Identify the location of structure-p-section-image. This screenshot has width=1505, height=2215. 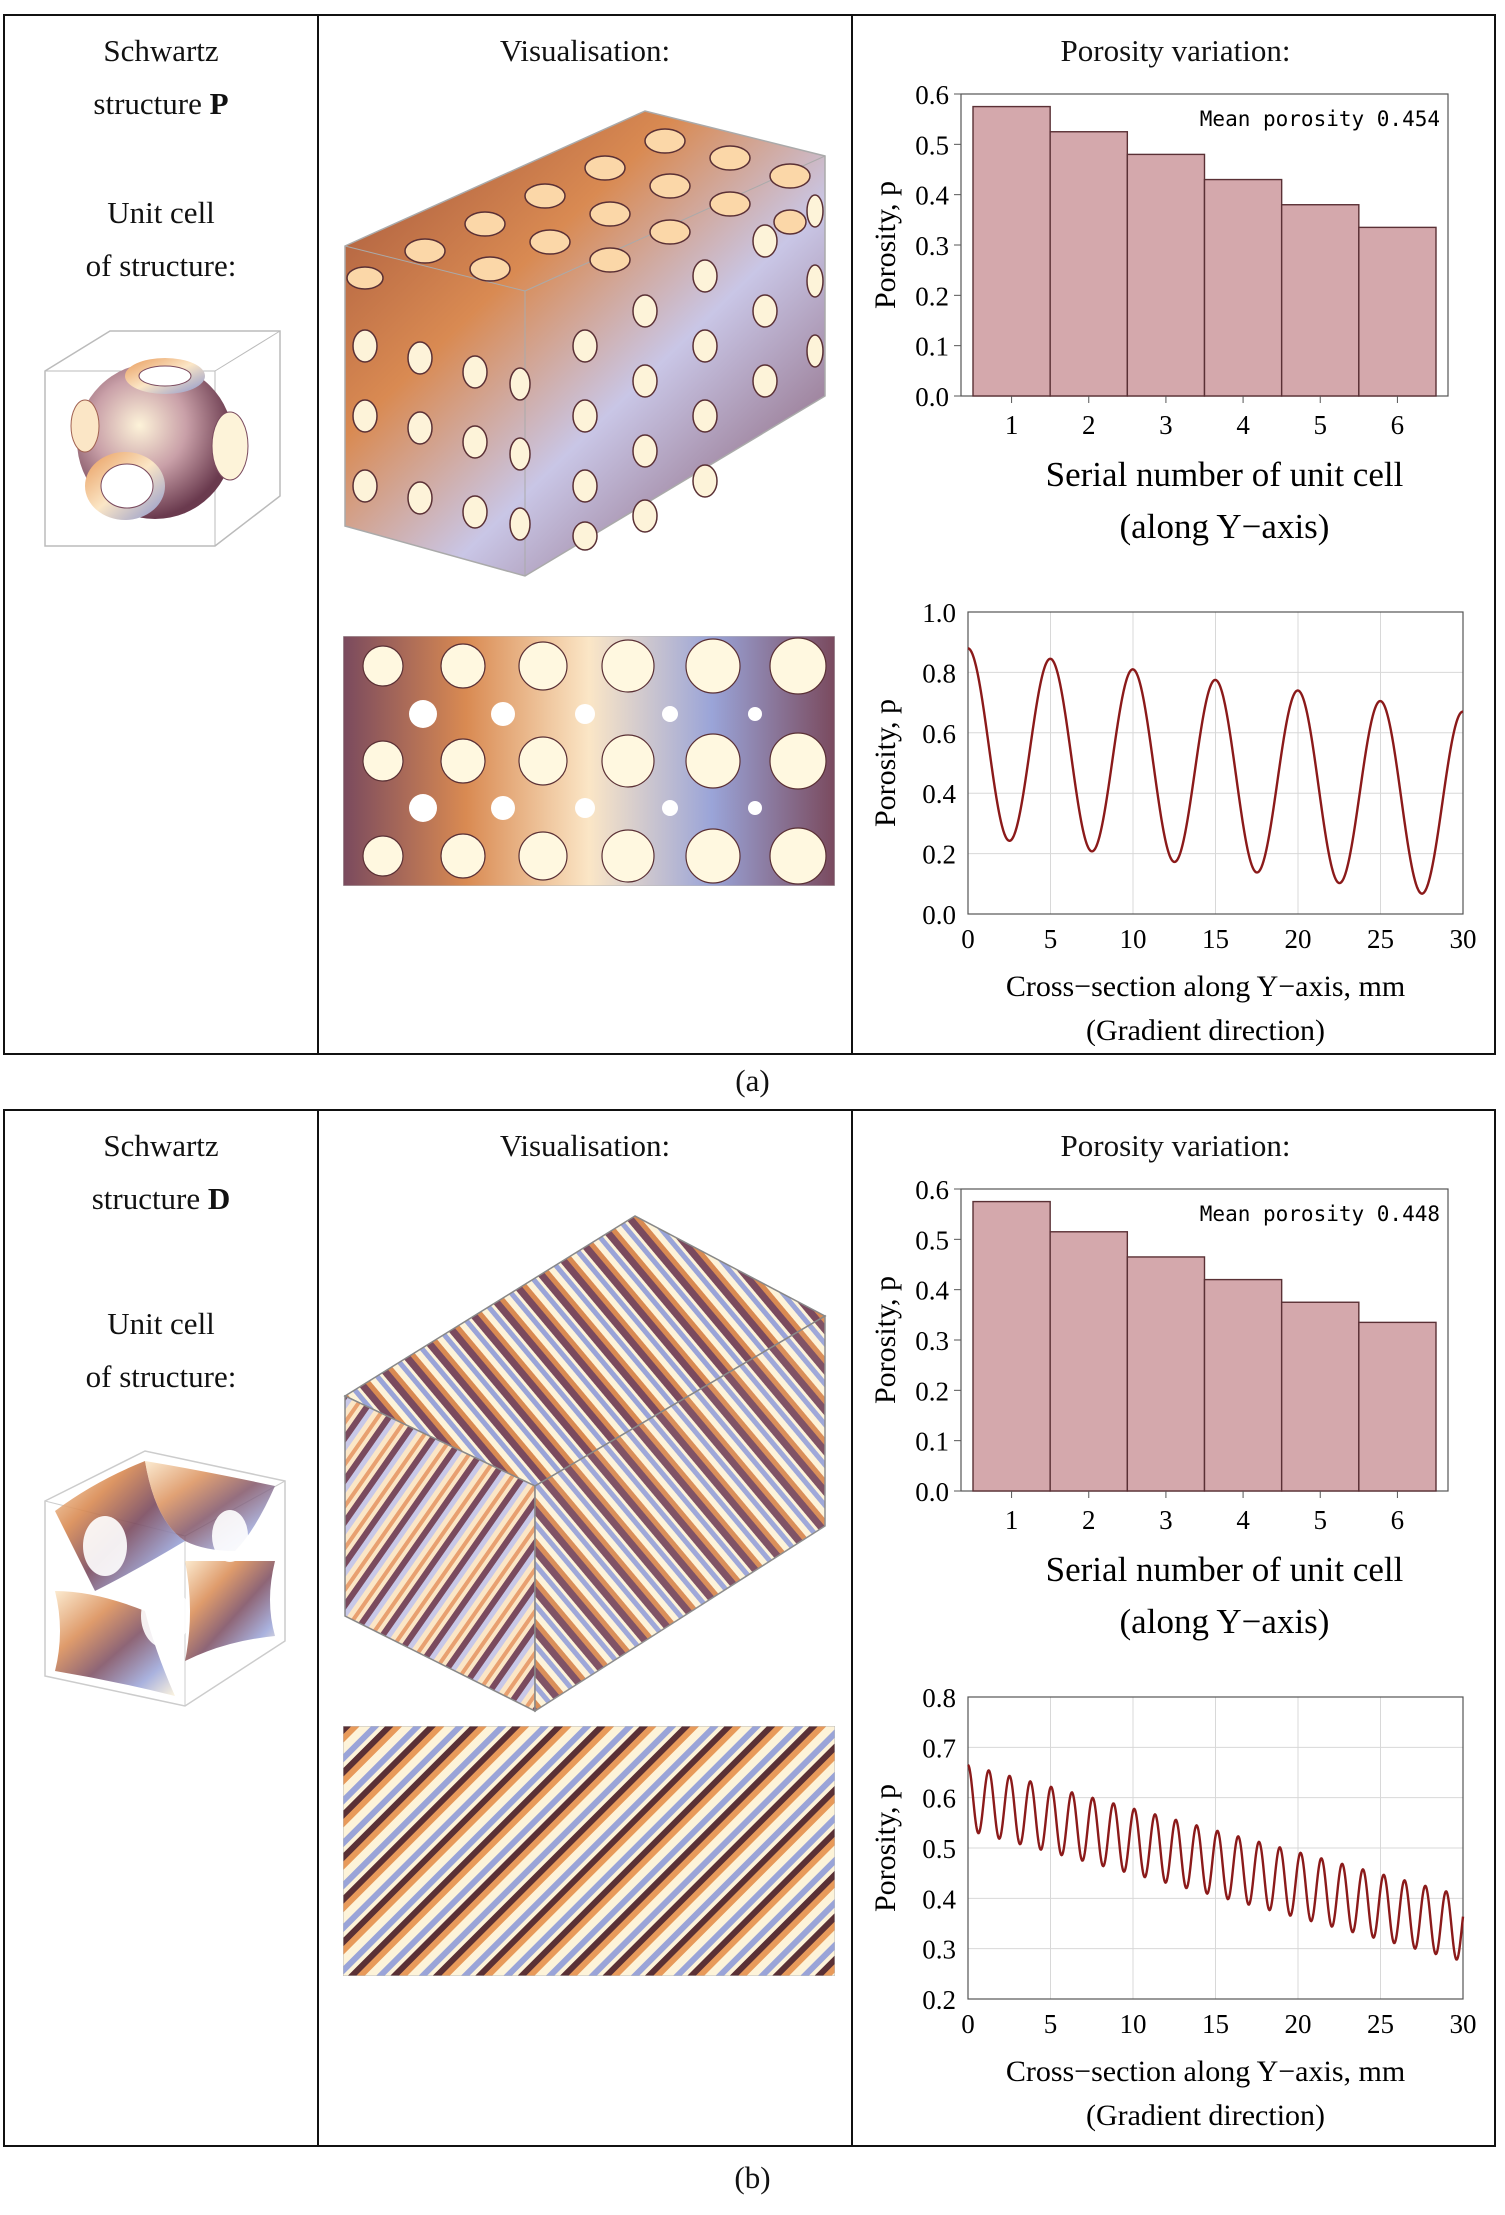
(589, 761).